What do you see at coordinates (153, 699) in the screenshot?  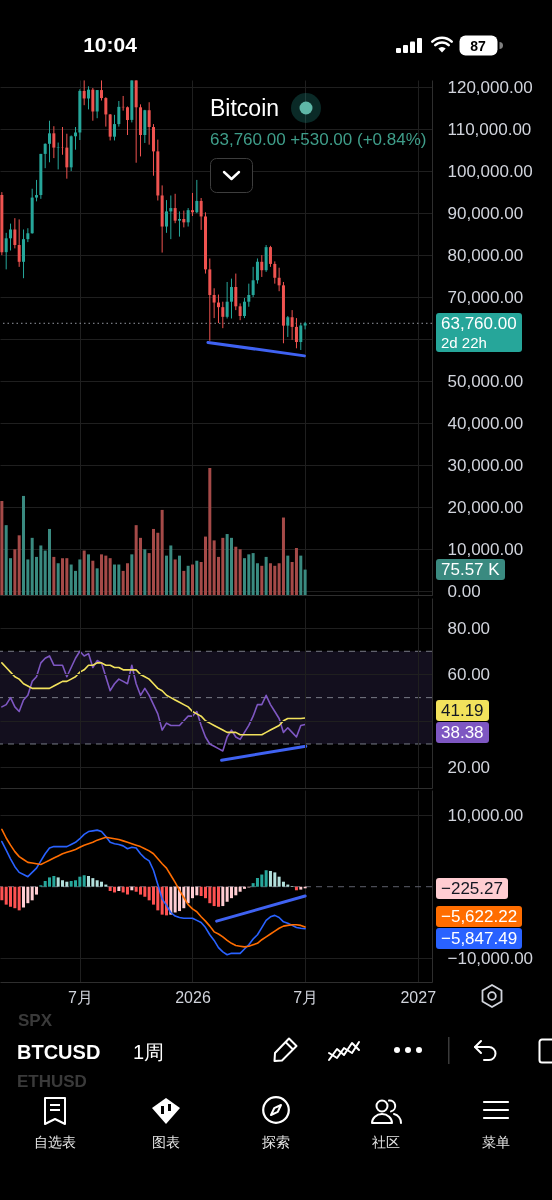 I see `line-series` at bounding box center [153, 699].